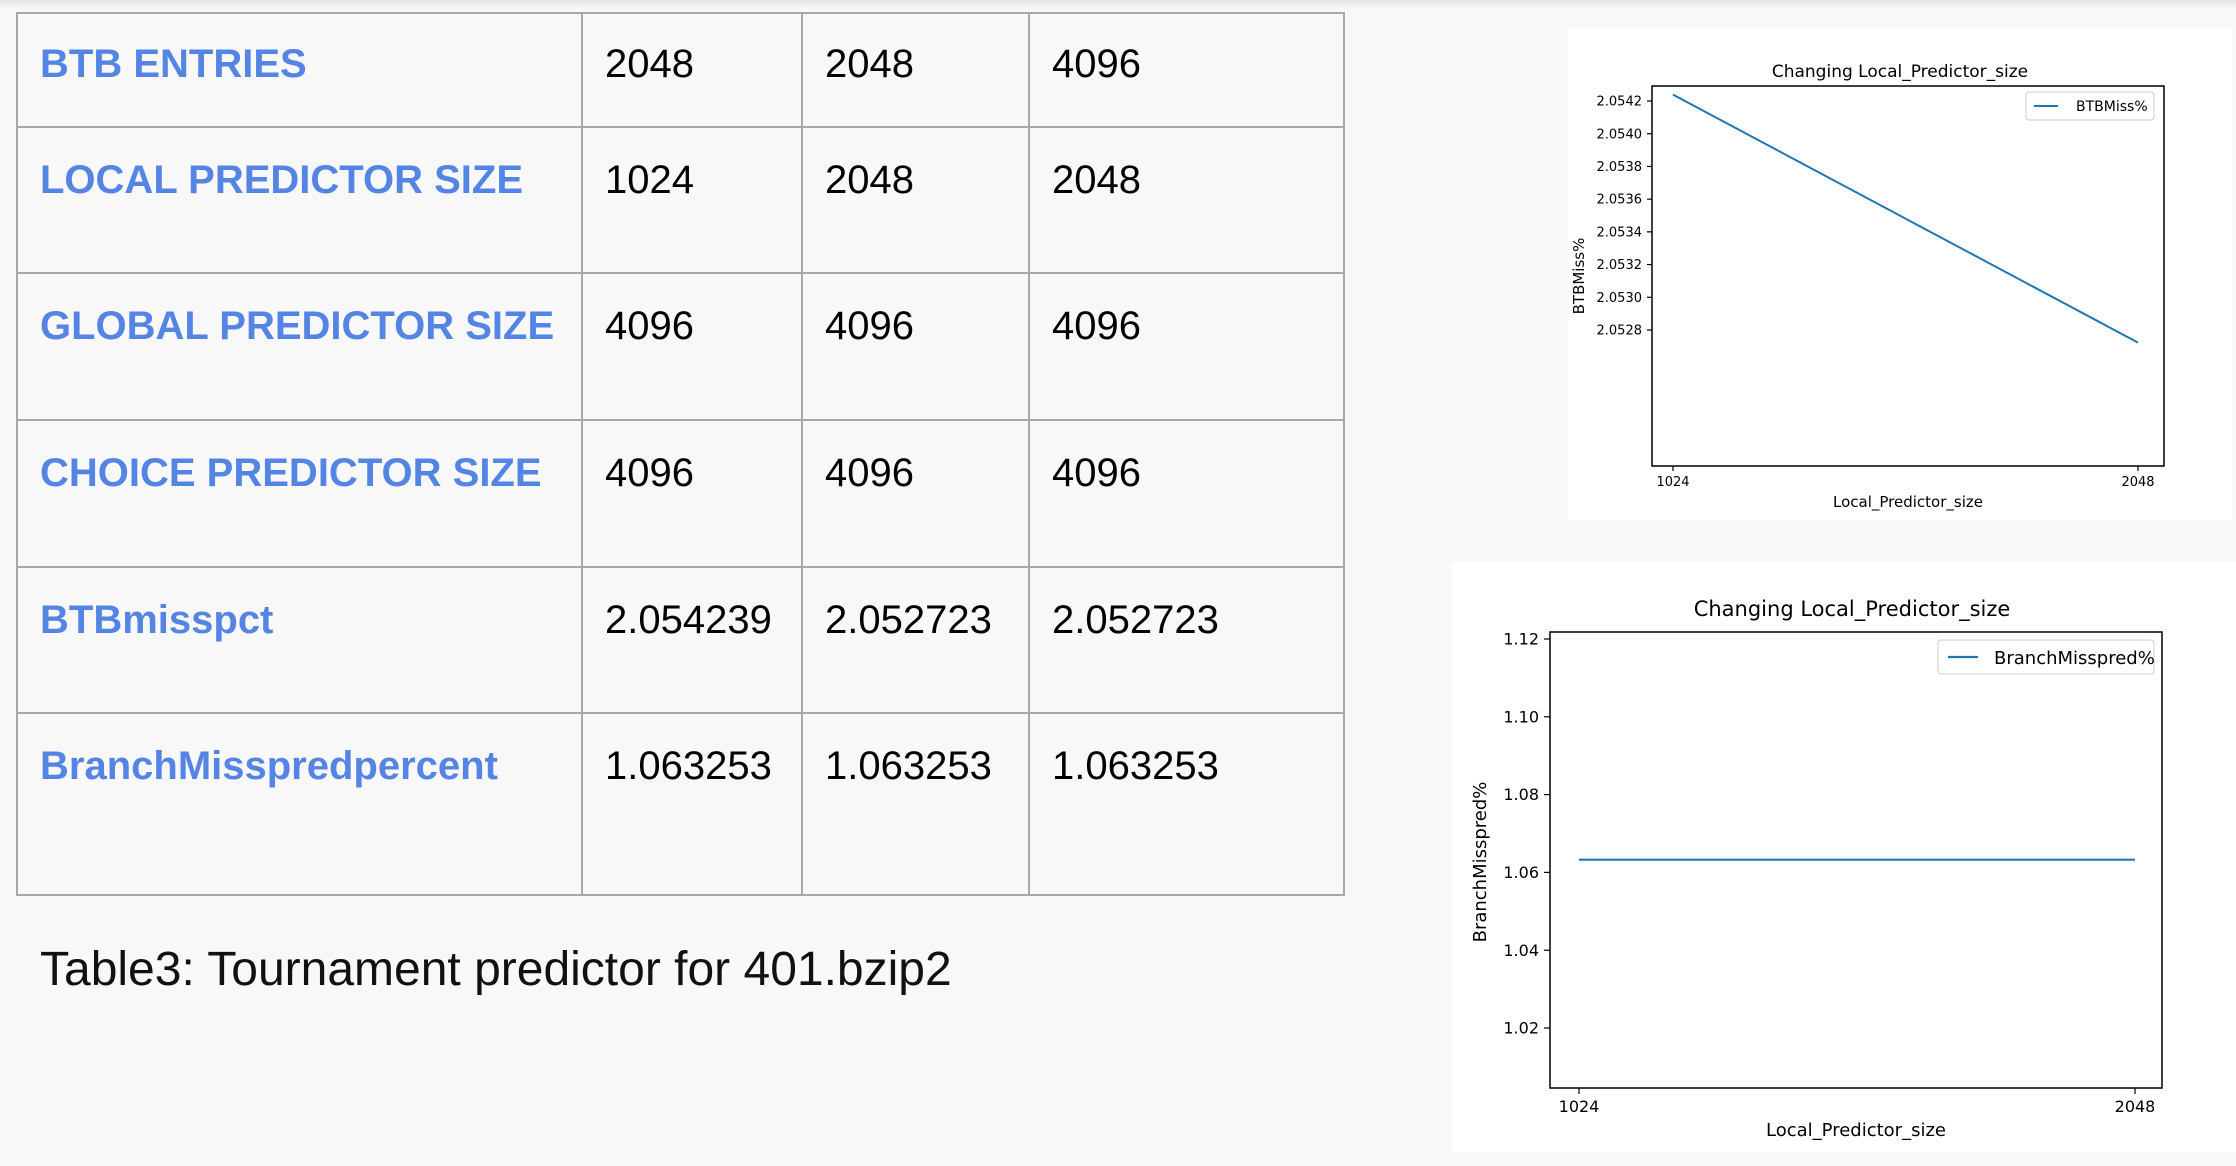 The width and height of the screenshot is (2236, 1166). What do you see at coordinates (1521, 1028) in the screenshot?
I see `y-tick-label: 1.02` at bounding box center [1521, 1028].